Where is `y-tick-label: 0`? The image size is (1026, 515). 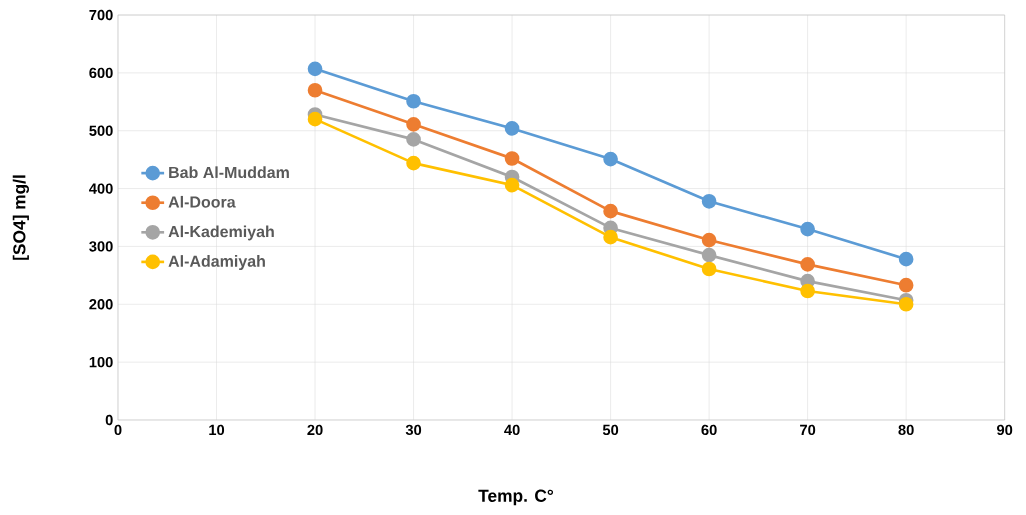 y-tick-label: 0 is located at coordinates (109, 420).